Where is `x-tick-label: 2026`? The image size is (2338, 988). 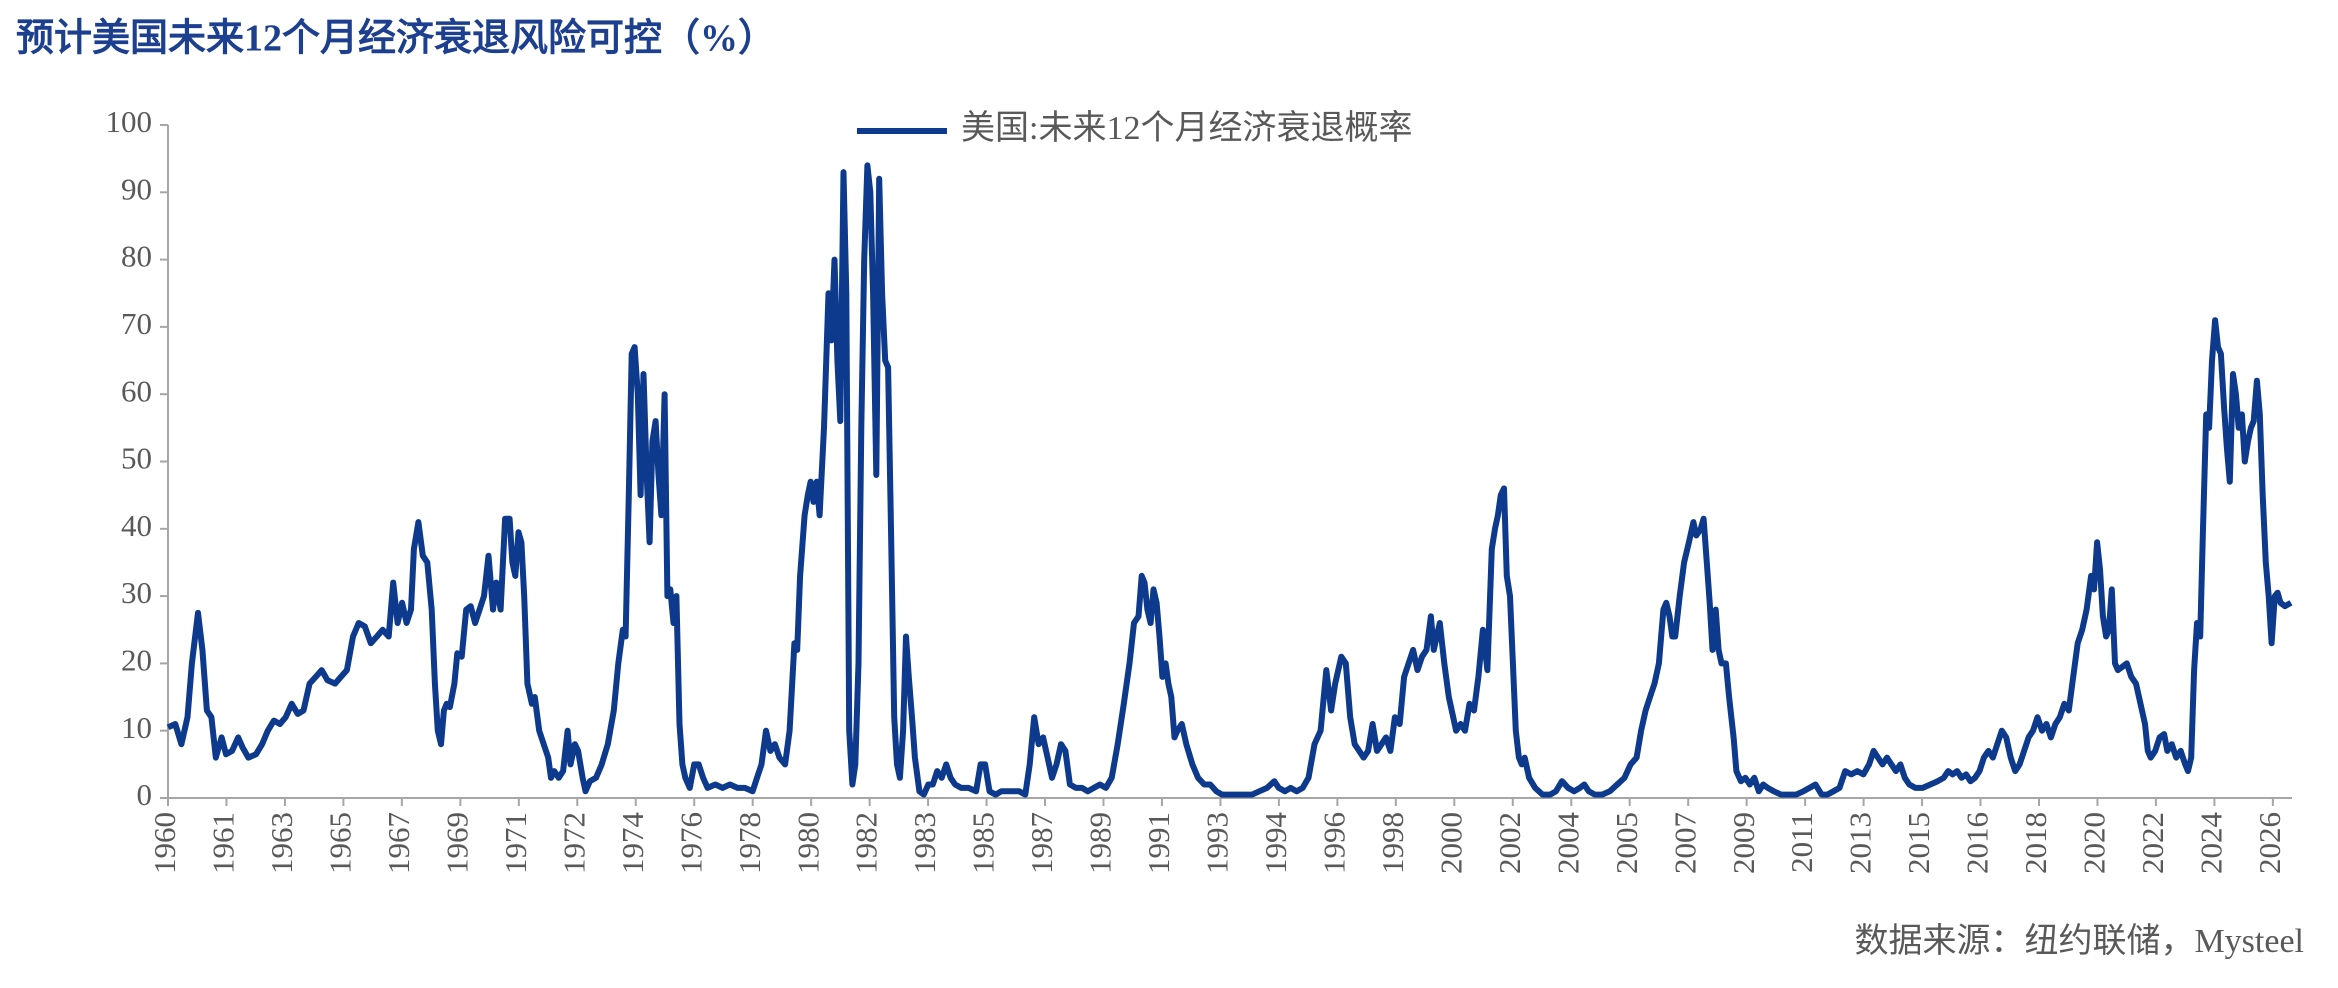
x-tick-label: 2026 is located at coordinates (2269, 843).